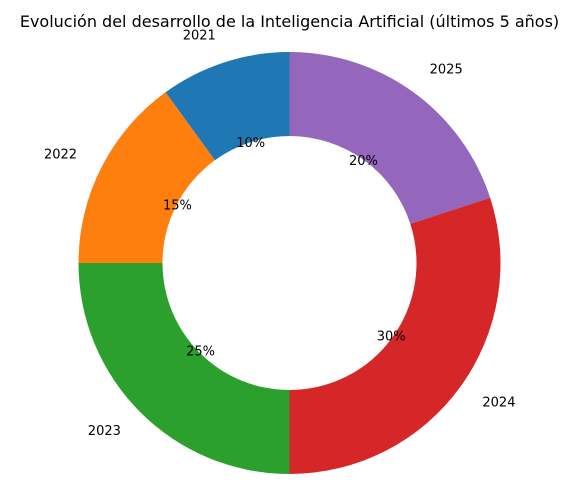  I want to click on category-label-2023: 2023, so click(104, 431).